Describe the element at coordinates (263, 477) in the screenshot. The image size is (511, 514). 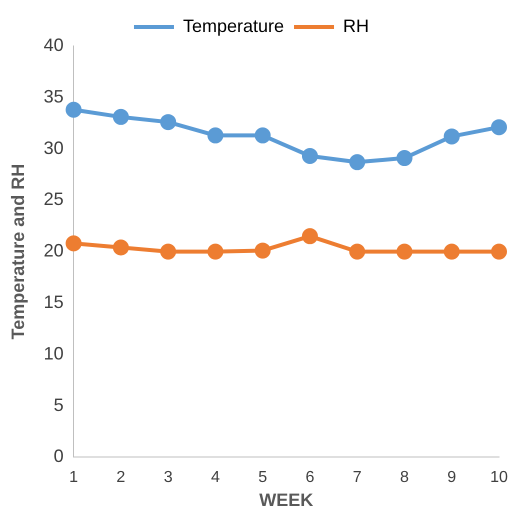
I see `x-tick-label: 5` at that location.